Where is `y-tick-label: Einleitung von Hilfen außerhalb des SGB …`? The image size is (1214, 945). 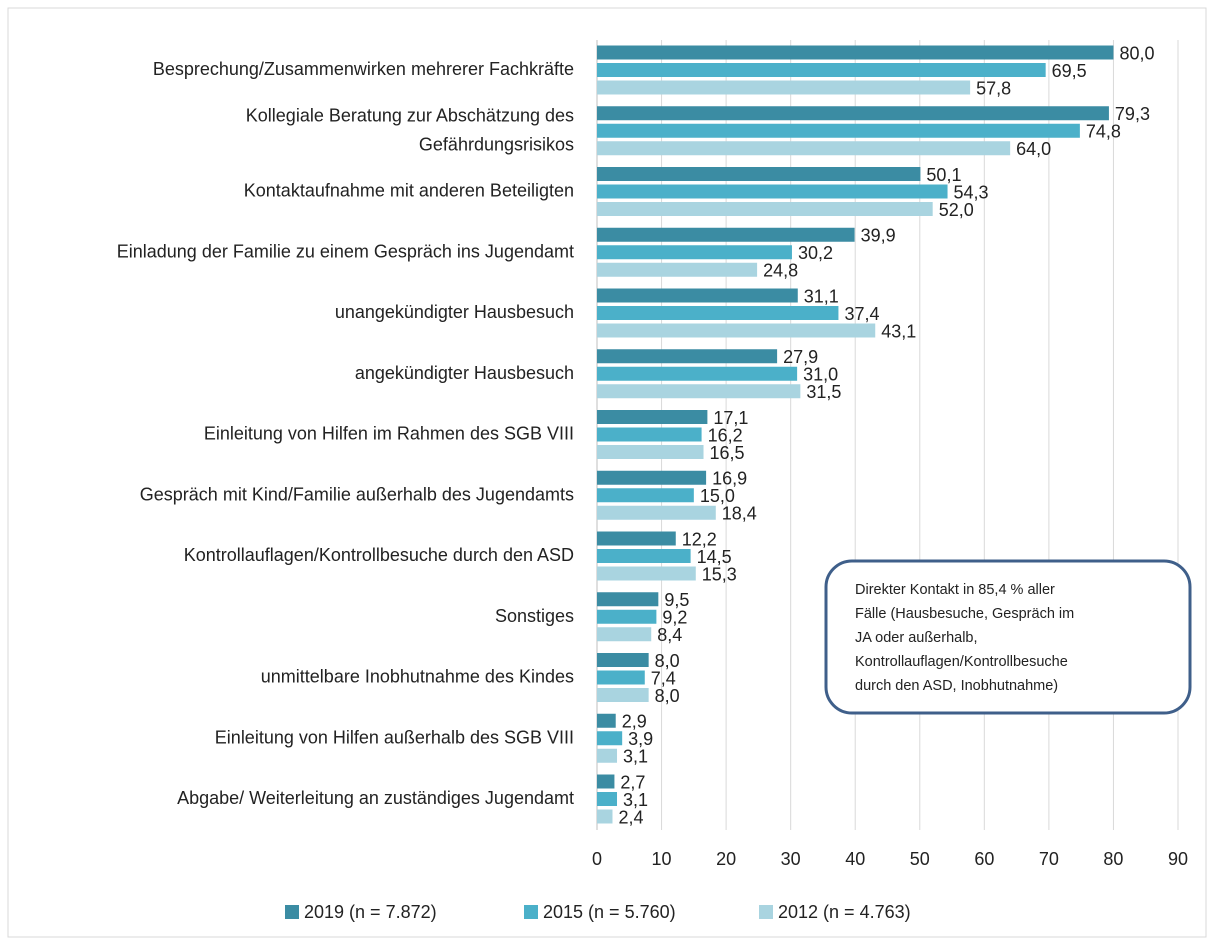
y-tick-label: Einleitung von Hilfen außerhalb des SGB … is located at coordinates (394, 737).